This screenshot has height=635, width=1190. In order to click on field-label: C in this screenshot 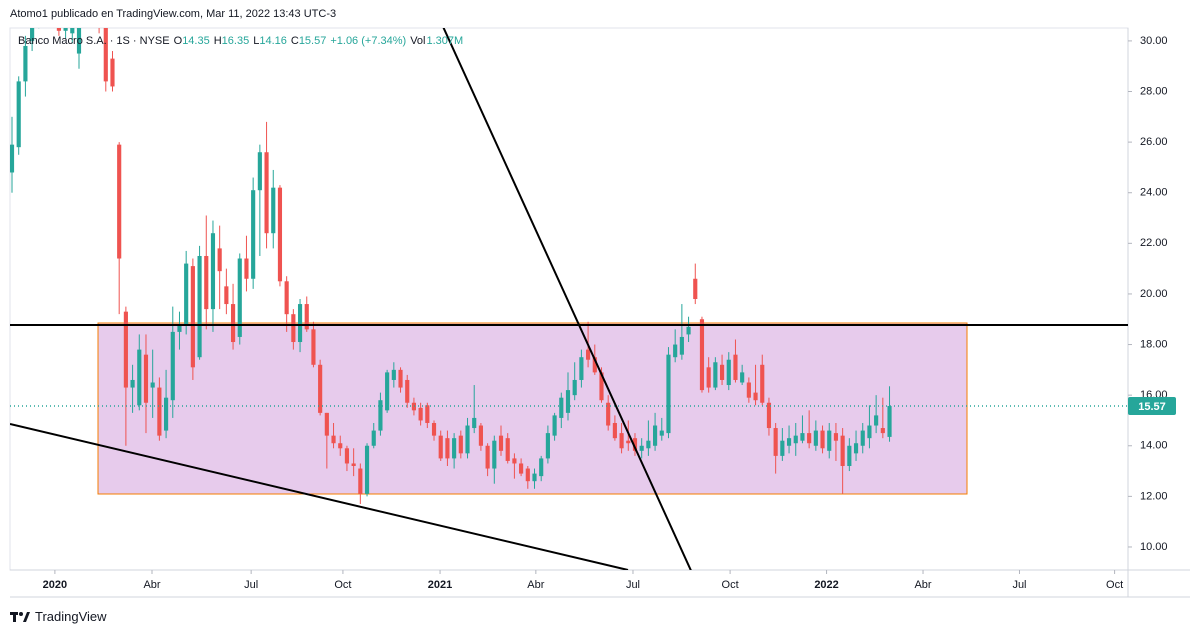, I will do `click(294, 41)`.